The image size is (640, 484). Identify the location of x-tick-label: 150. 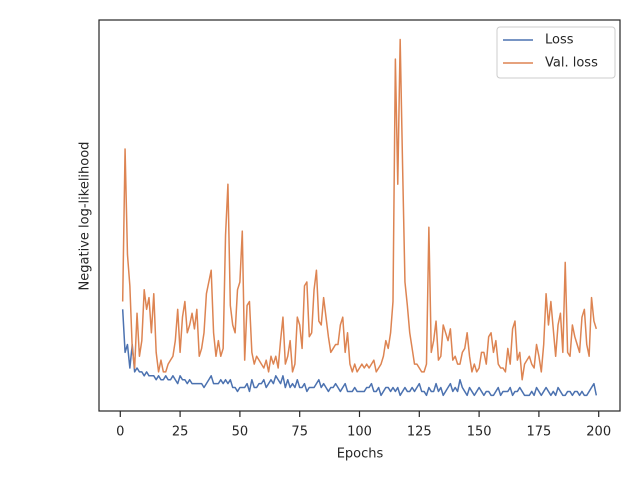
(479, 432).